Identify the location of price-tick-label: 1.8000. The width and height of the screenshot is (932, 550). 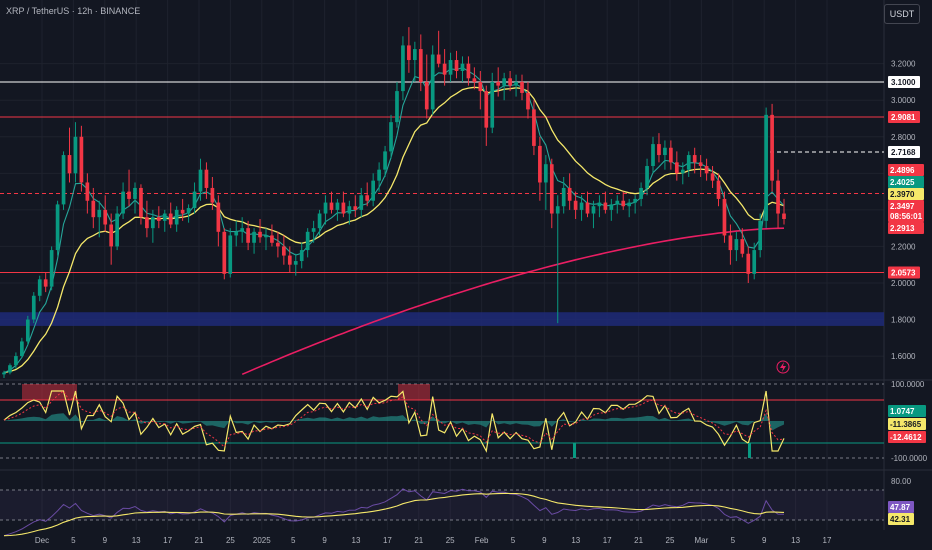
(903, 320).